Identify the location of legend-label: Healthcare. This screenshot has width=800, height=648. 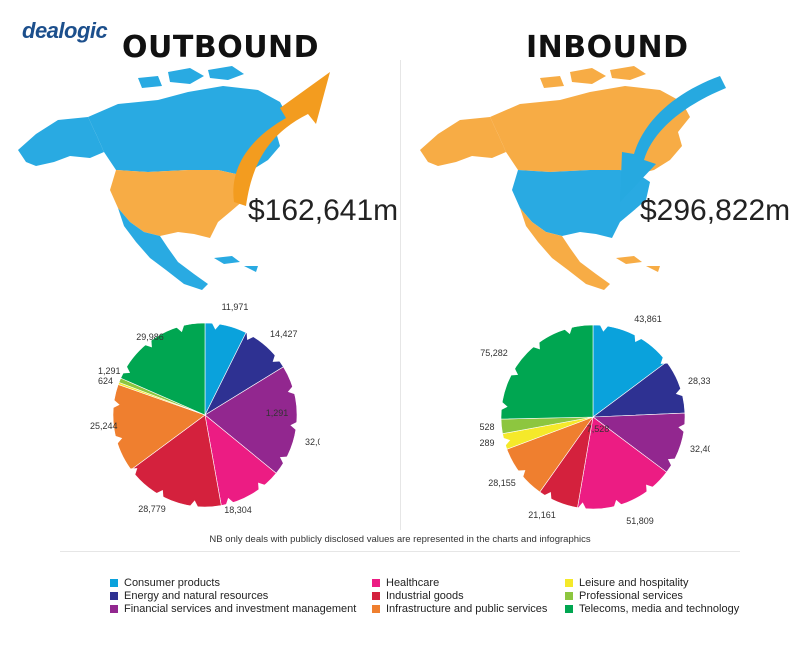
(413, 582).